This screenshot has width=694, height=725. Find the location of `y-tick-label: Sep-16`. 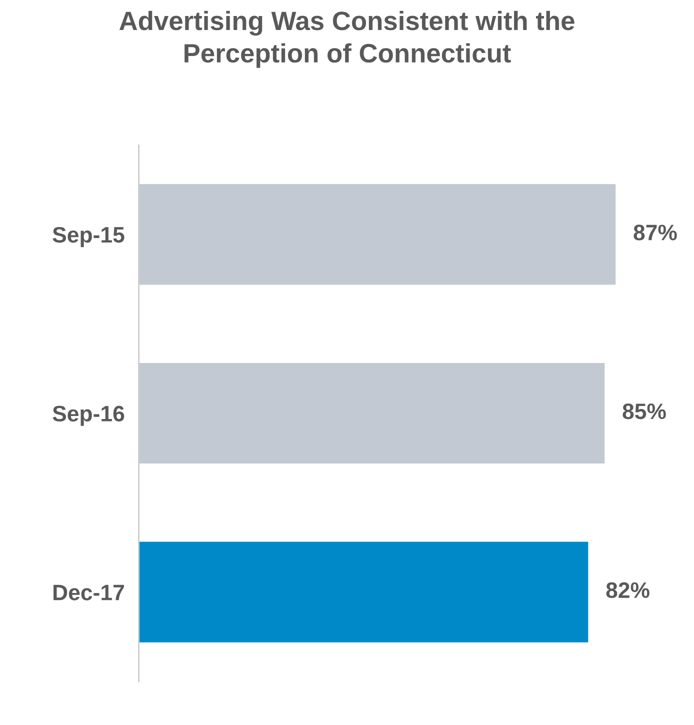

y-tick-label: Sep-16 is located at coordinates (88, 416).